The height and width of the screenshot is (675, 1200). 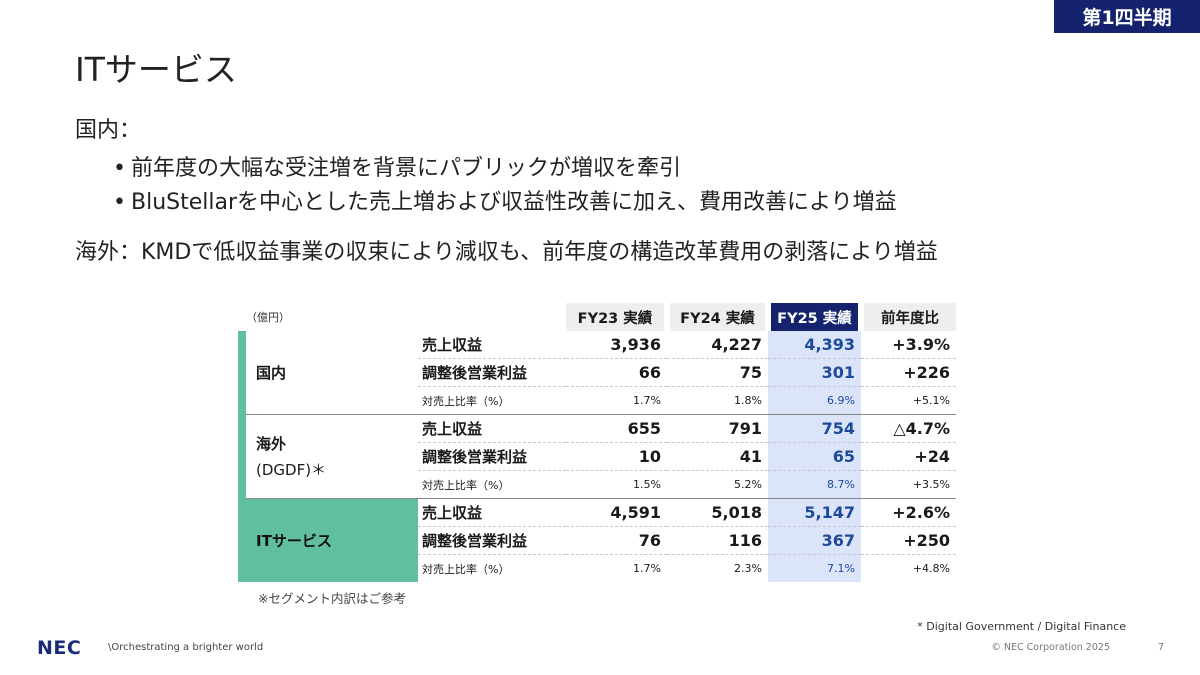 I want to click on cell-value-current: 754, so click(x=814, y=428).